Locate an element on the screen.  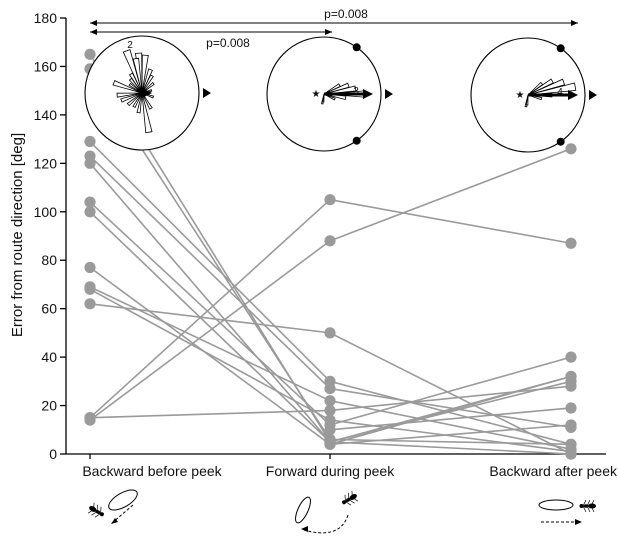
inset-label: 2 is located at coordinates (130, 45).